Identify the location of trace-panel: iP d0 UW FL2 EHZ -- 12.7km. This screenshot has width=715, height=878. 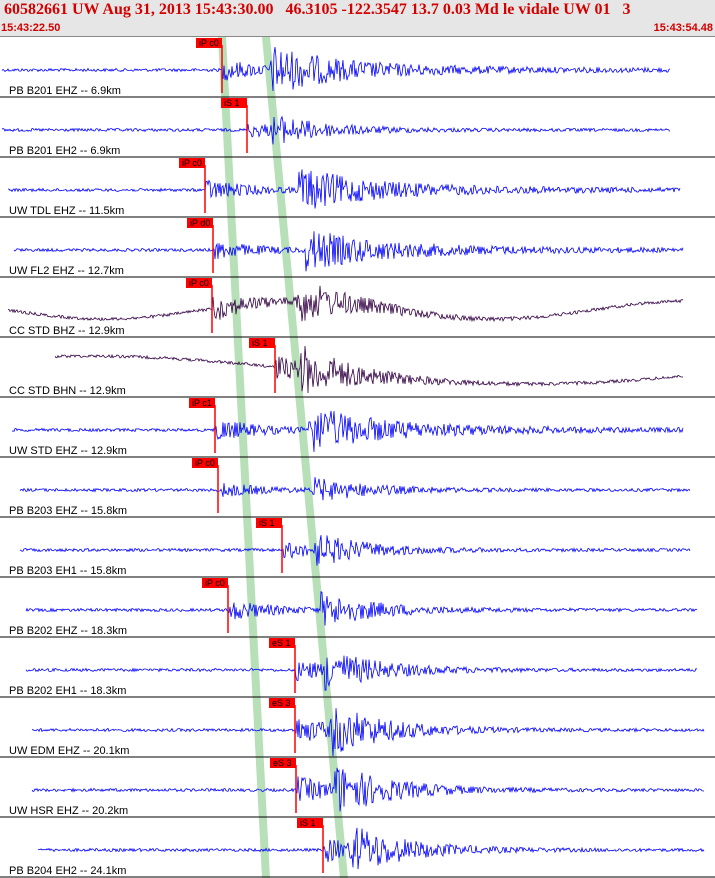
(357, 248).